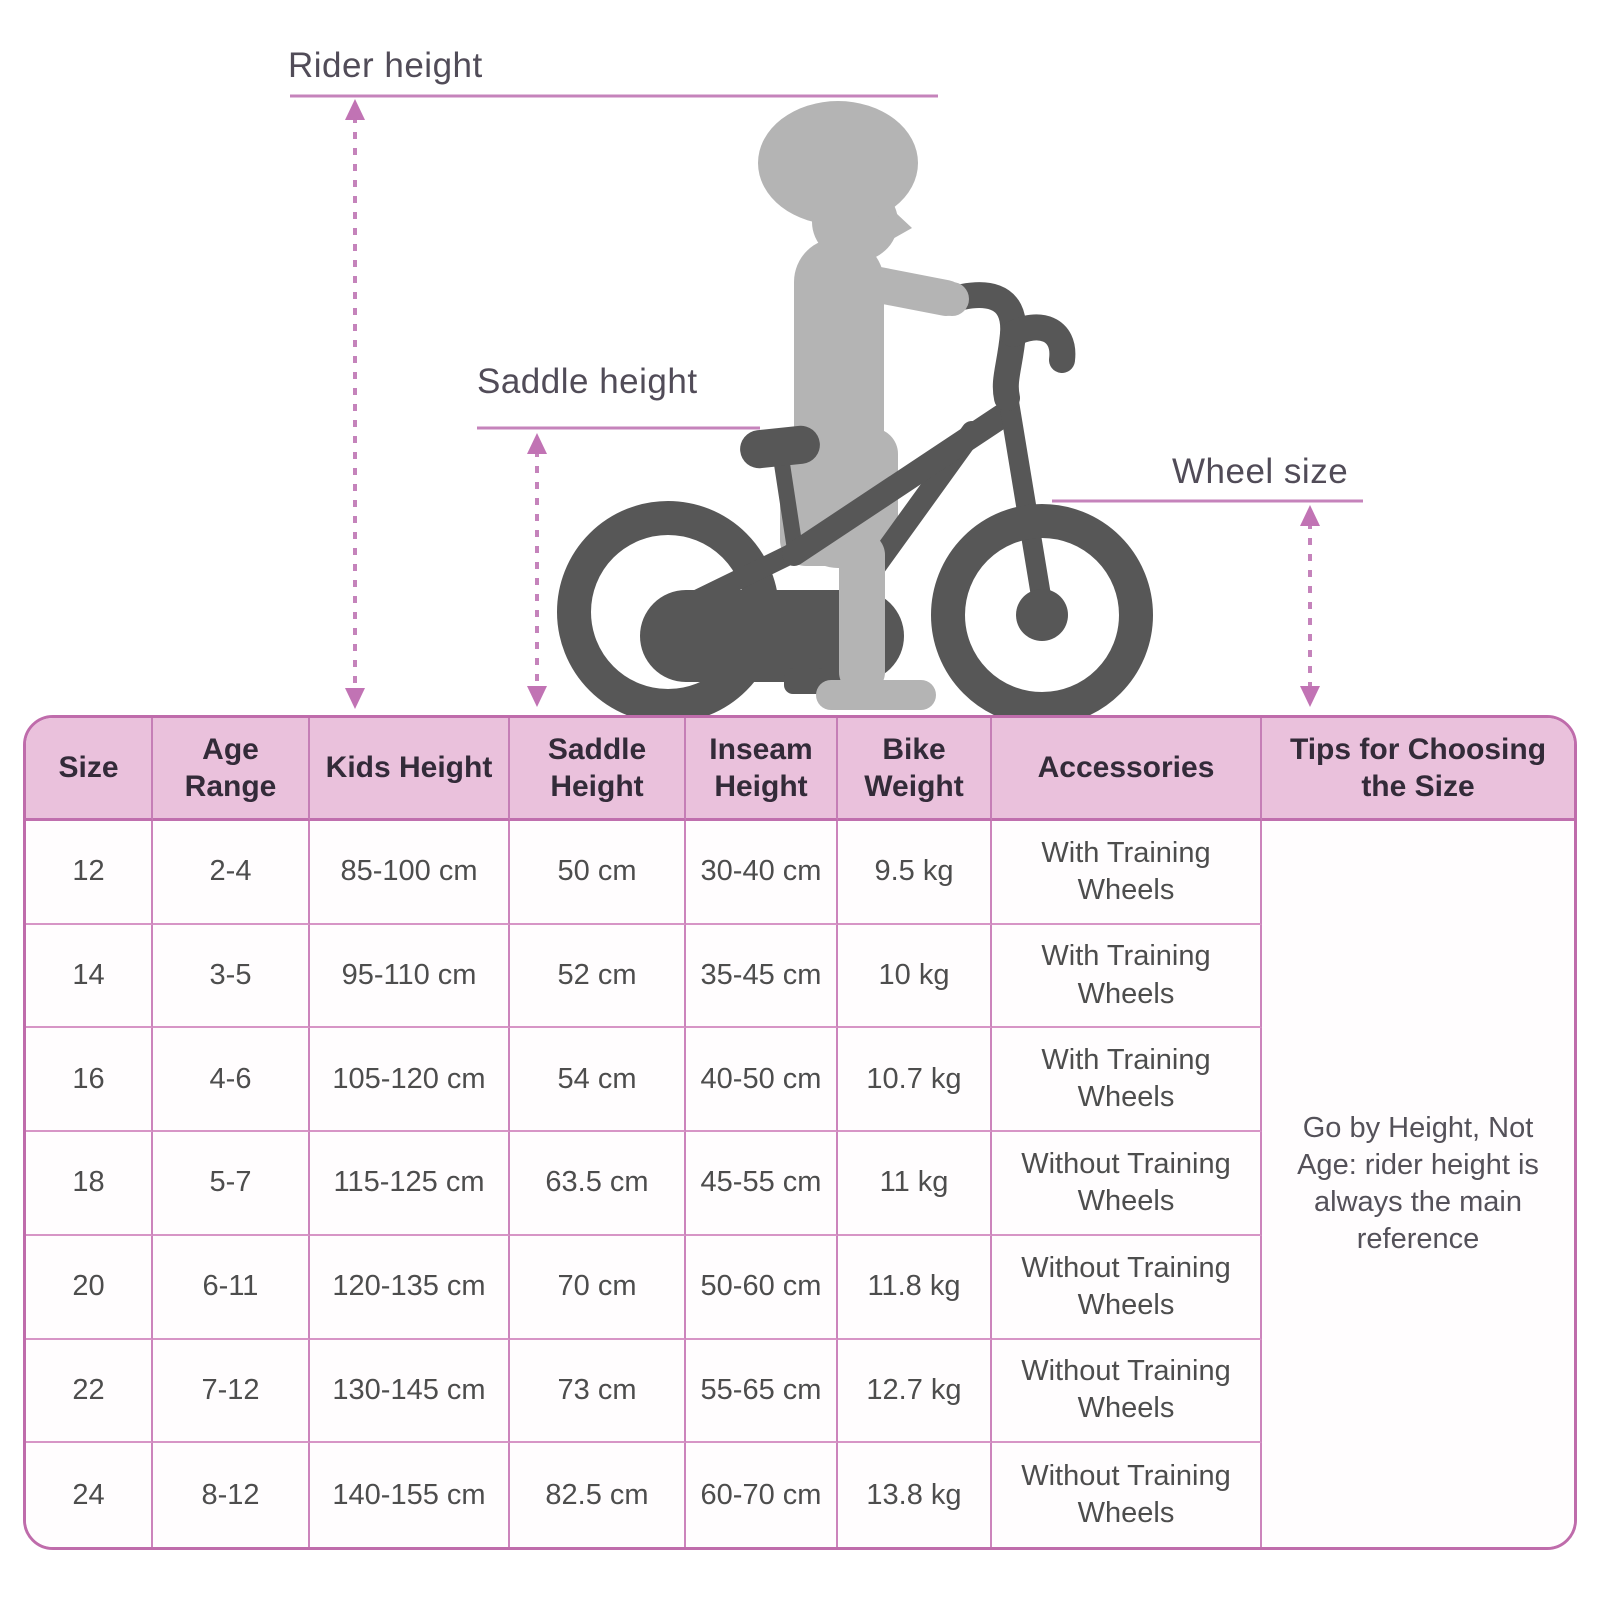  What do you see at coordinates (89, 769) in the screenshot?
I see `header-size: Size` at bounding box center [89, 769].